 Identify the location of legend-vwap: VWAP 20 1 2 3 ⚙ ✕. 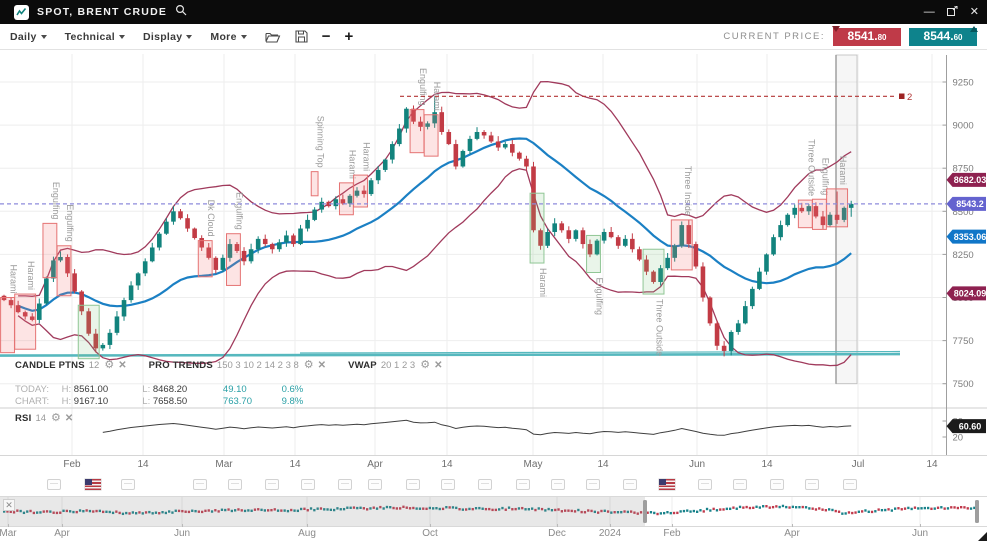
(395, 365).